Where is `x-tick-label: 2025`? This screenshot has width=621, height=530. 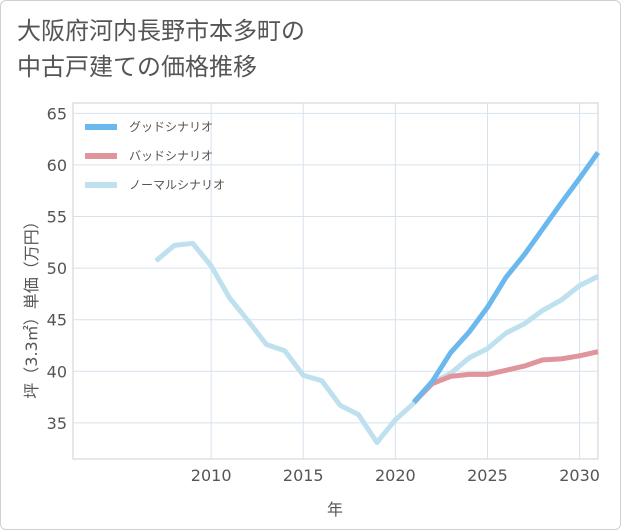
x-tick-label: 2025 is located at coordinates (487, 475).